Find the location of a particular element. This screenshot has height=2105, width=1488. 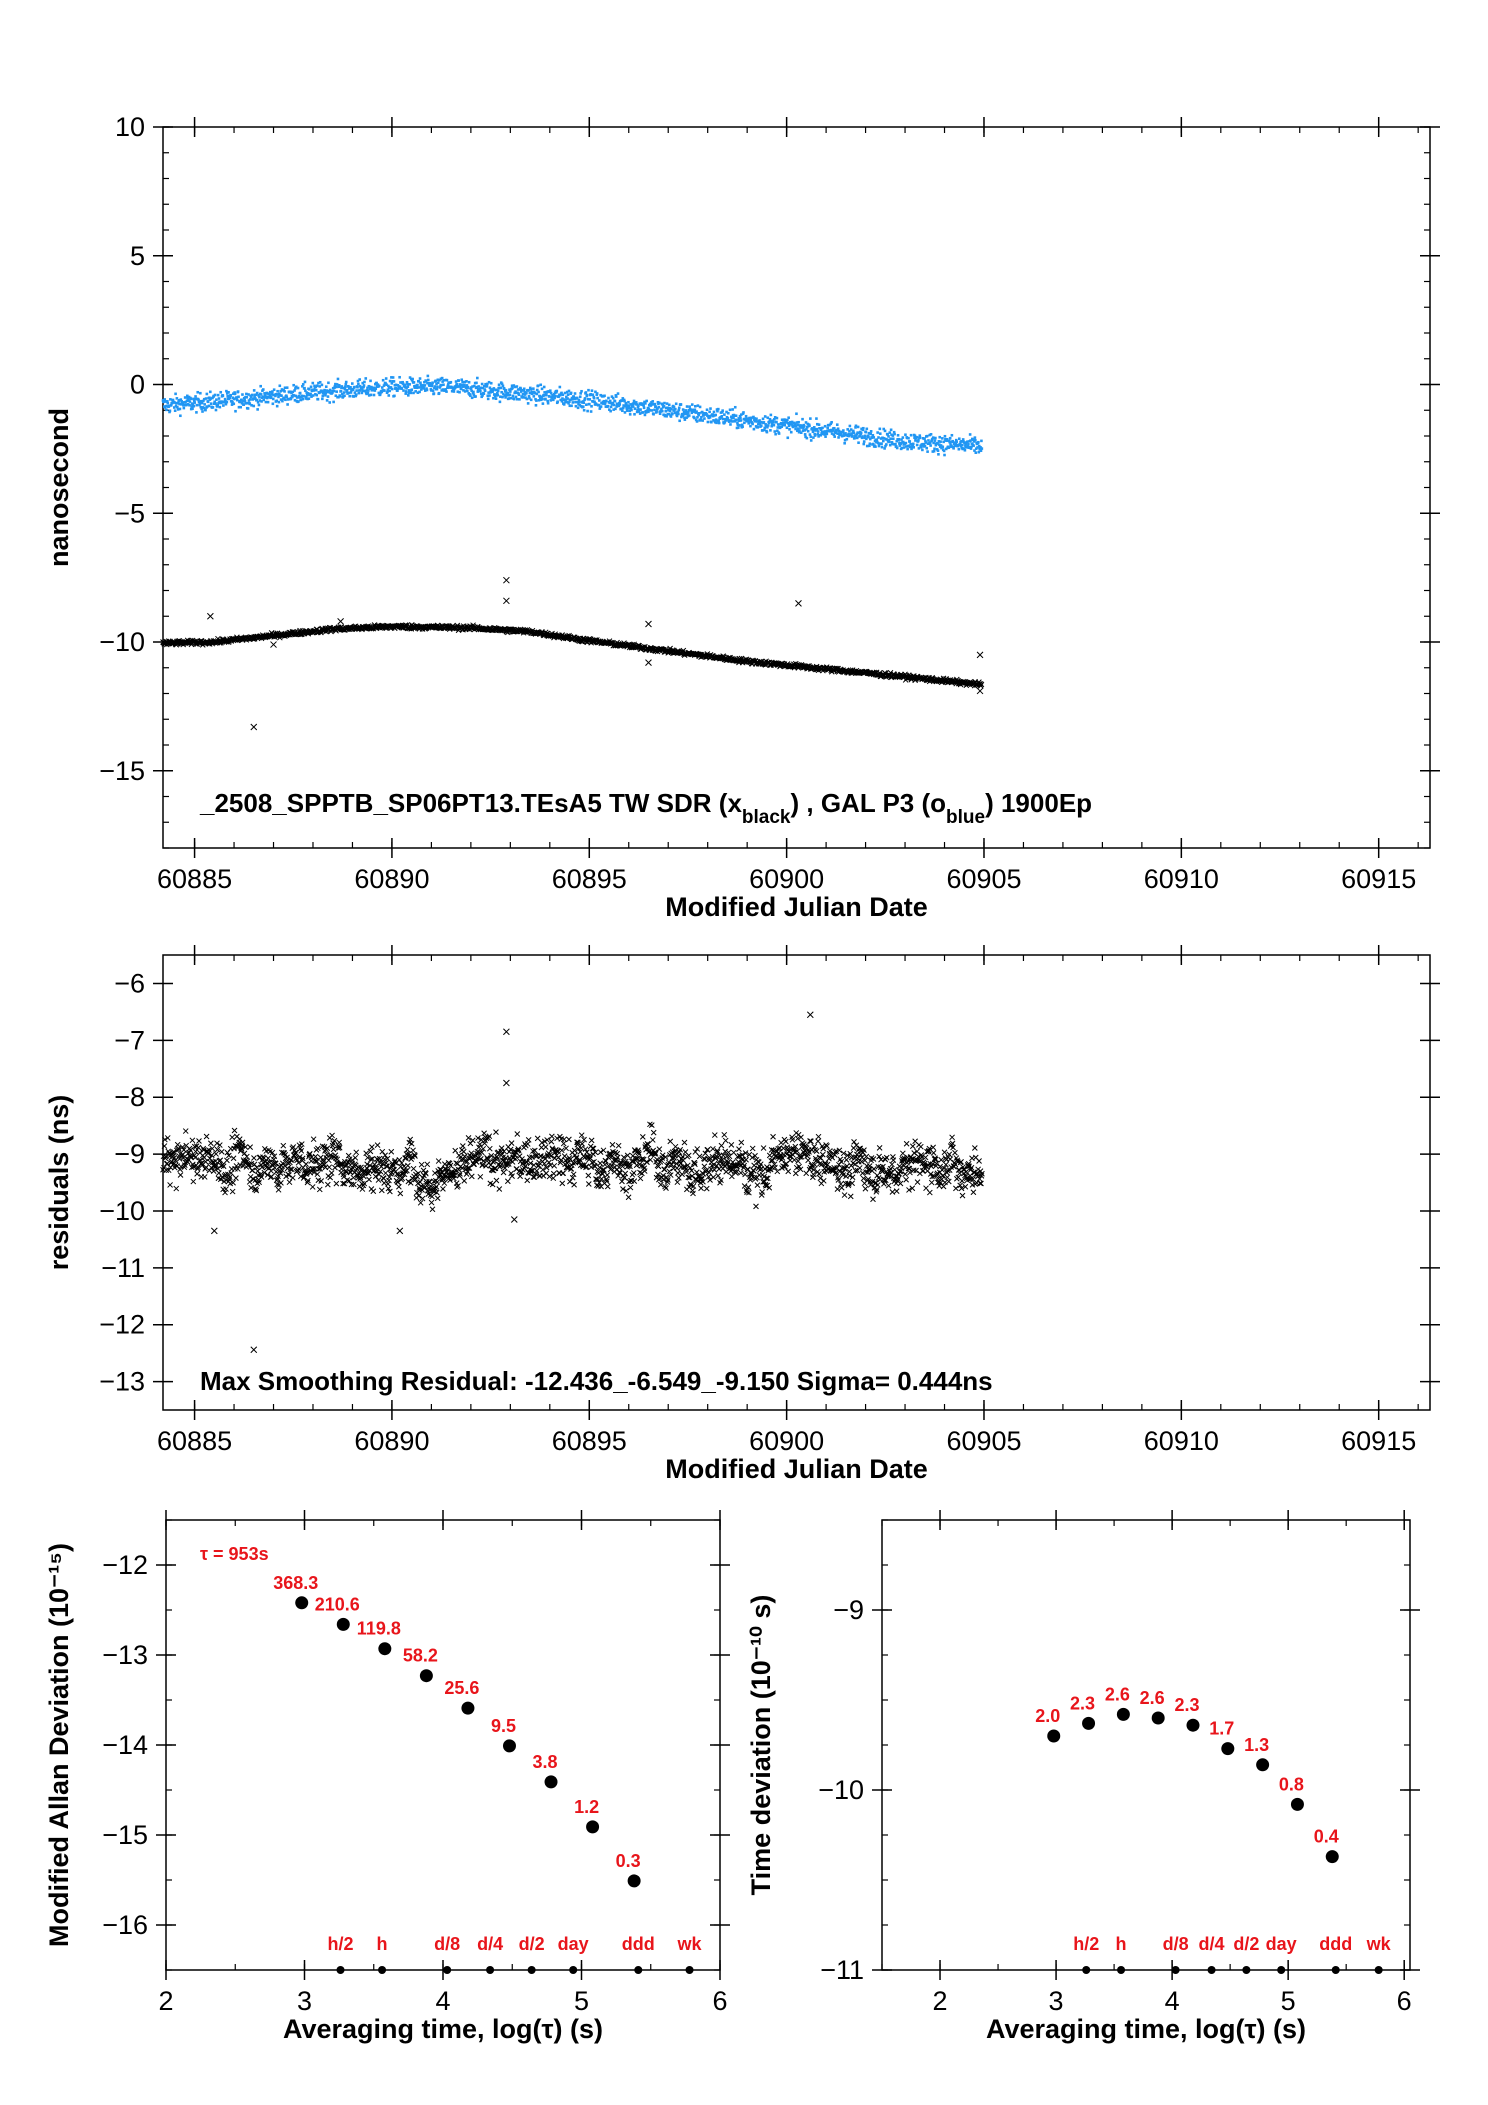

tw-sdr-point is located at coordinates (980, 684).